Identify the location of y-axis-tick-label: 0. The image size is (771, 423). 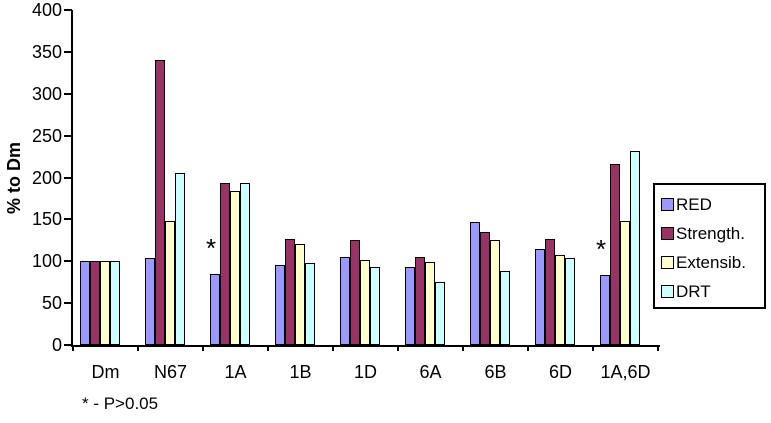
(56, 345).